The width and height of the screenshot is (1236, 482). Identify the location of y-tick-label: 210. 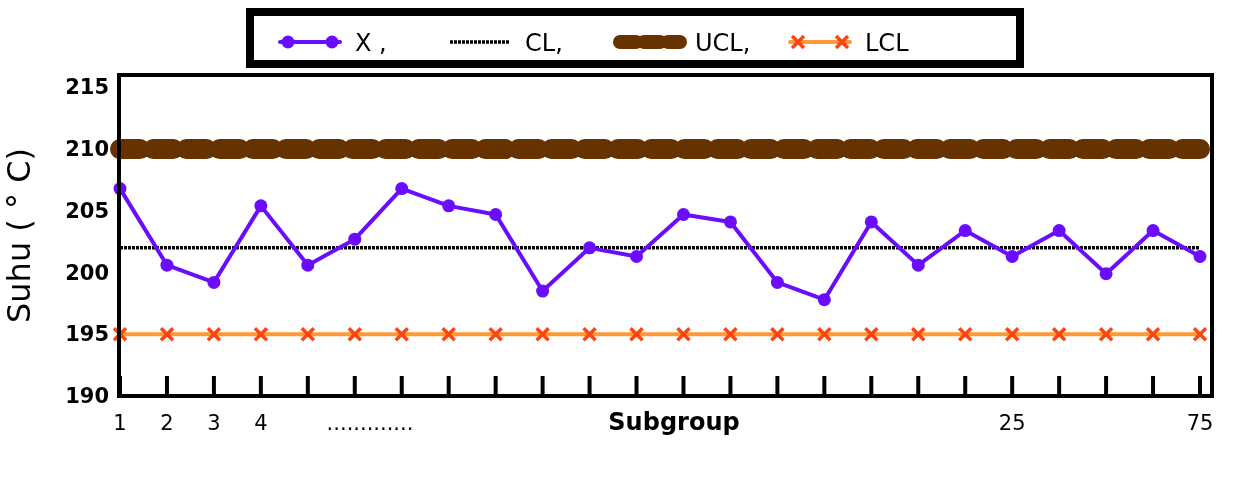
(87, 149).